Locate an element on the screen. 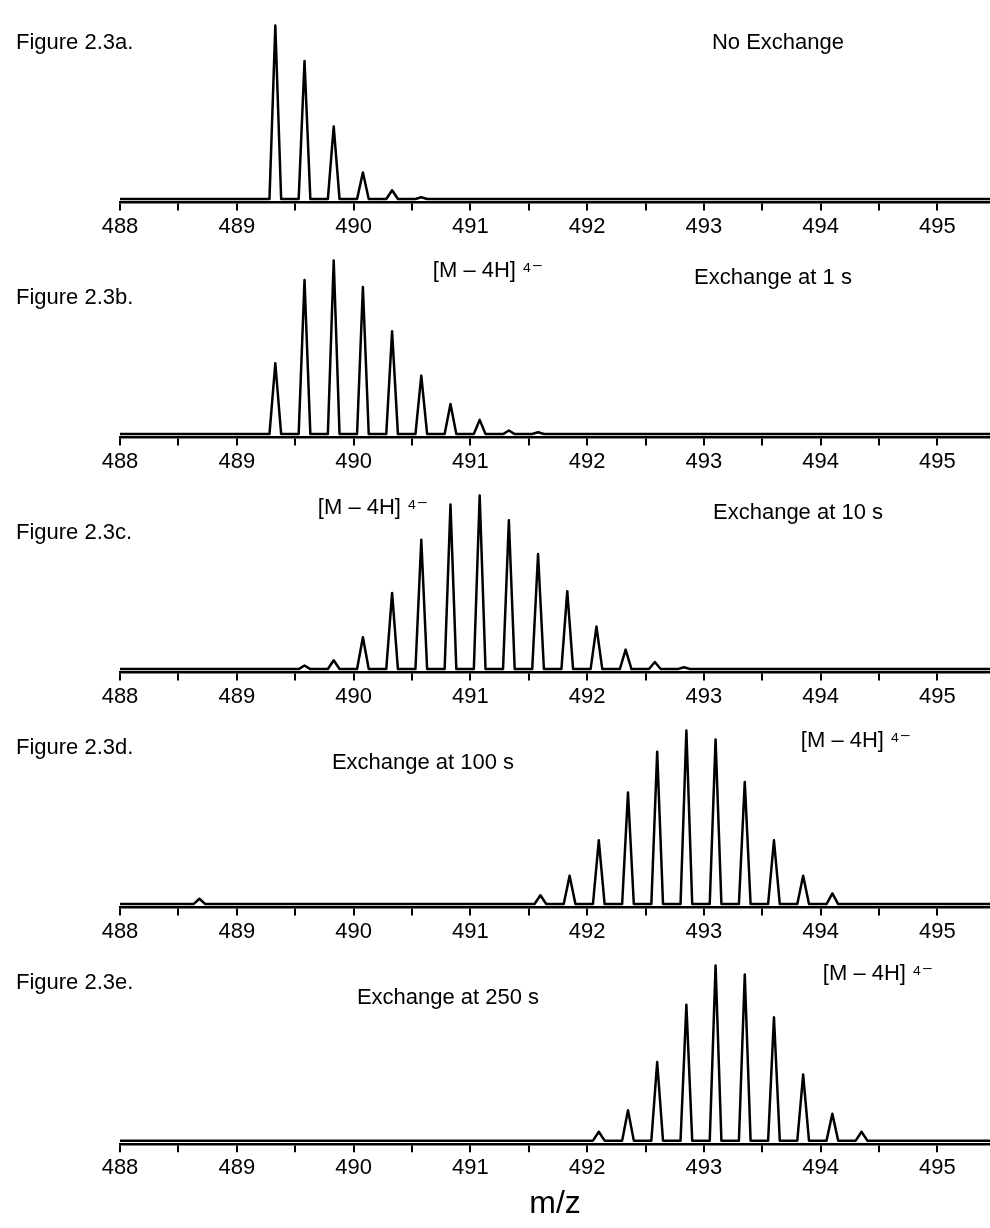  chart-subtitle: Exchange at 10 s is located at coordinates (798, 512).